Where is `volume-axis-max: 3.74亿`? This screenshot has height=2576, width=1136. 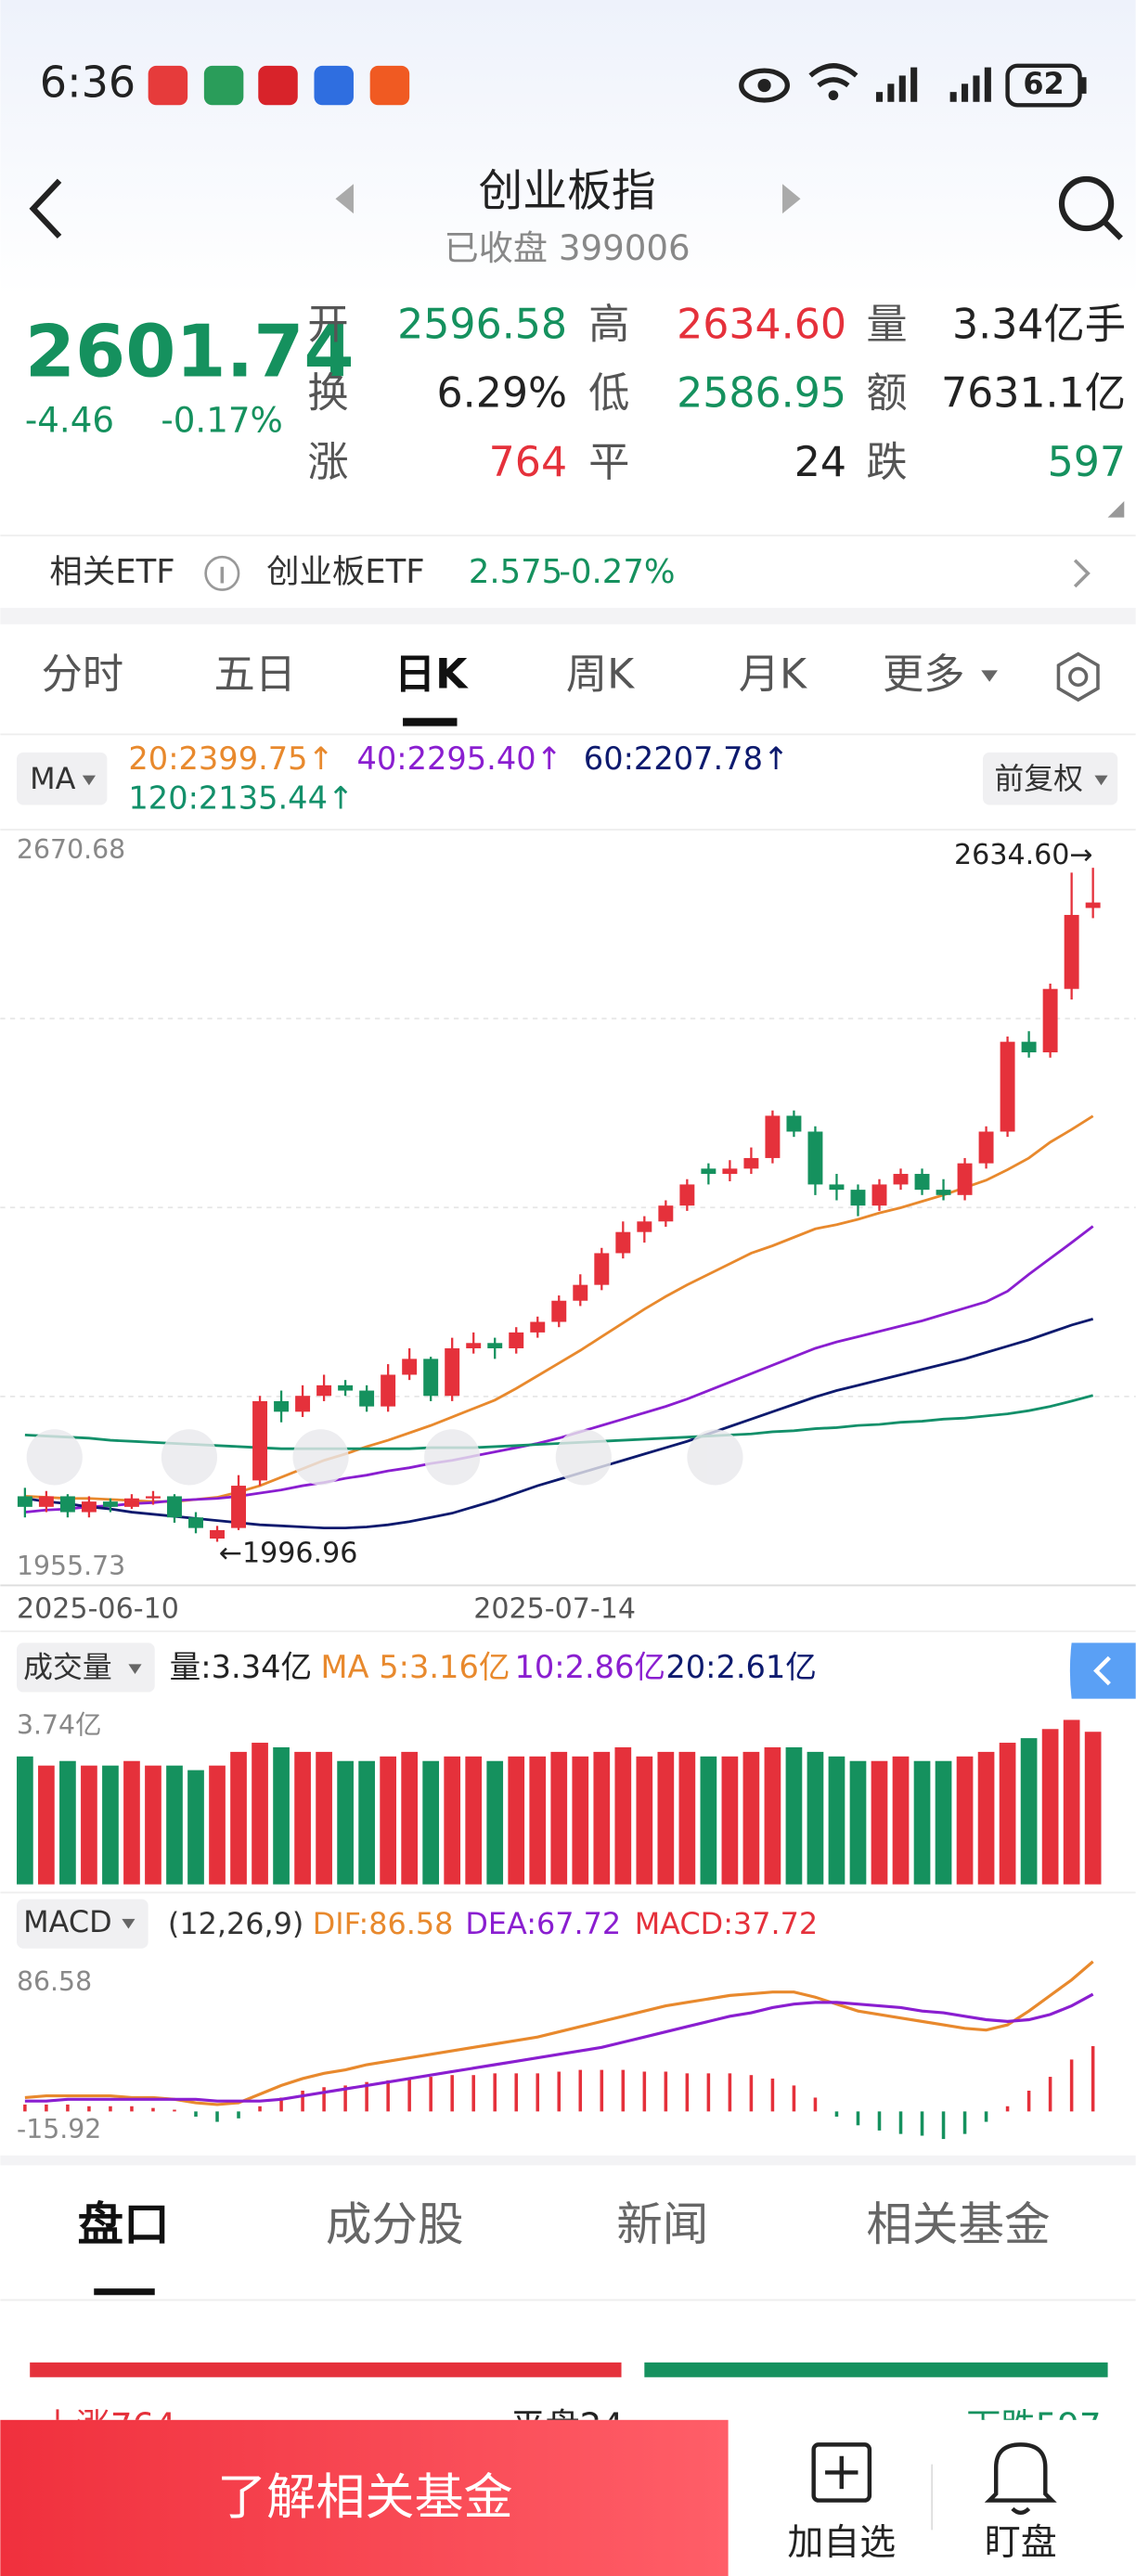 volume-axis-max: 3.74亿 is located at coordinates (59, 1725).